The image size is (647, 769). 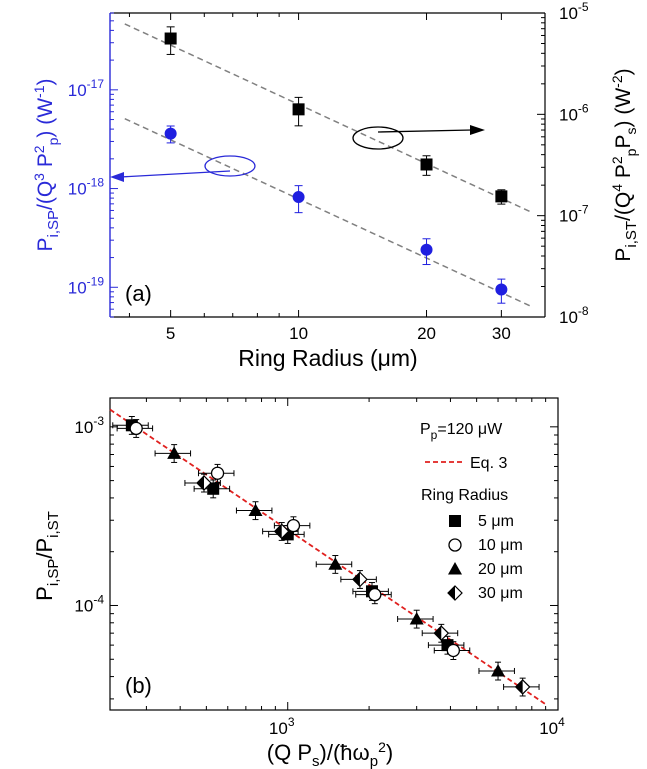 I want to click on left-y-tick-label: 10-19, so click(x=86, y=285).